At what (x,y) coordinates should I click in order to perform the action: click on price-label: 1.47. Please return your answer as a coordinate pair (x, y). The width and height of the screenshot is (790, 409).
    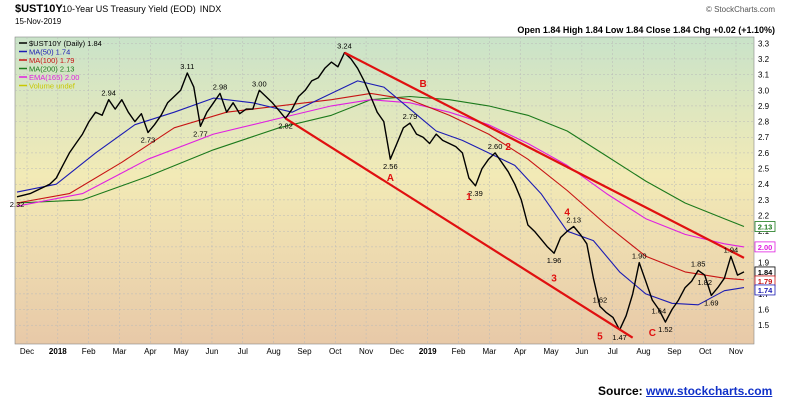
    Looking at the image, I should click on (619, 337).